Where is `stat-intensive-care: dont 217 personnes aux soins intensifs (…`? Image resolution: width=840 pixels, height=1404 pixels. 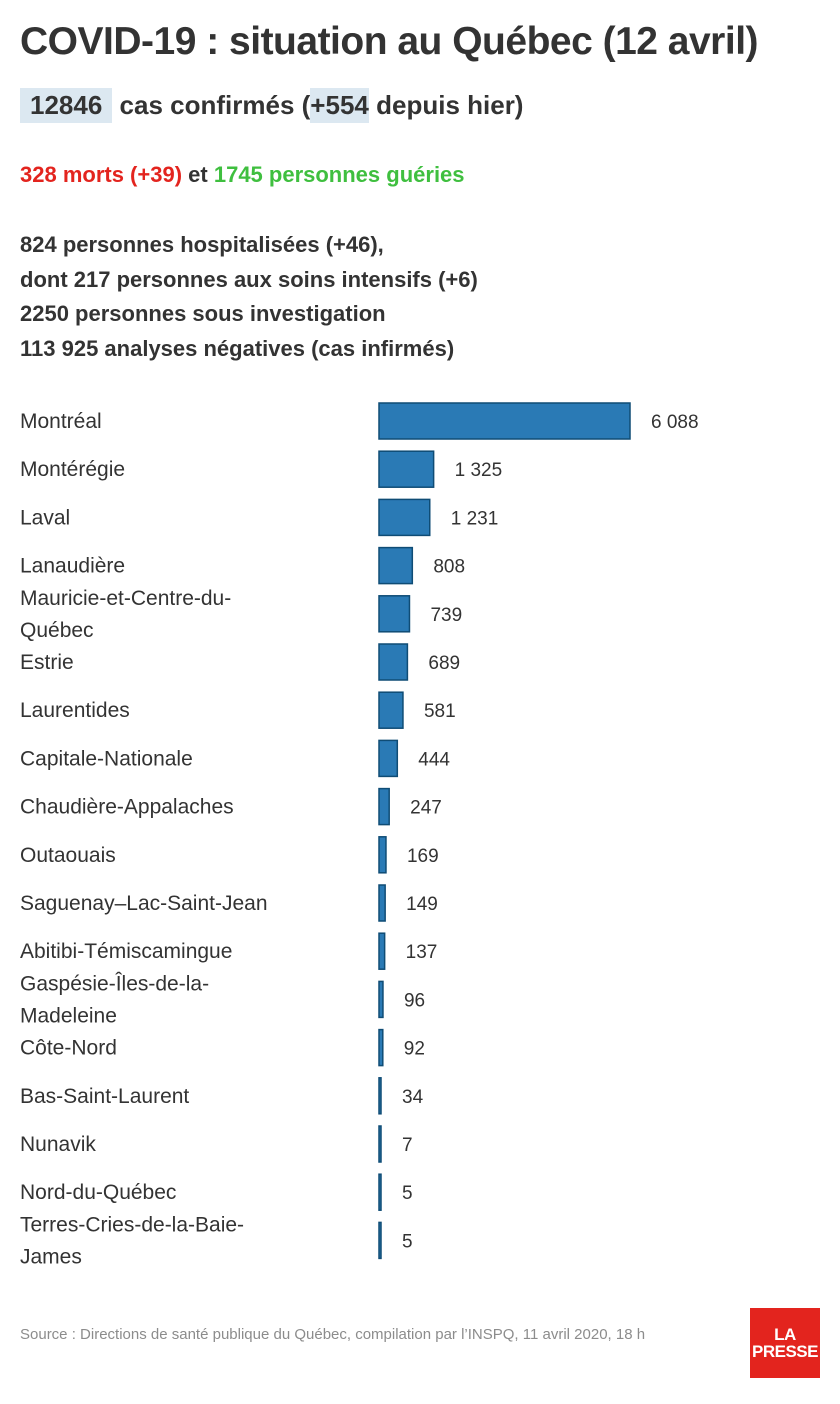
stat-intensive-care: dont 217 personnes aux soins intensifs (… is located at coordinates (249, 279).